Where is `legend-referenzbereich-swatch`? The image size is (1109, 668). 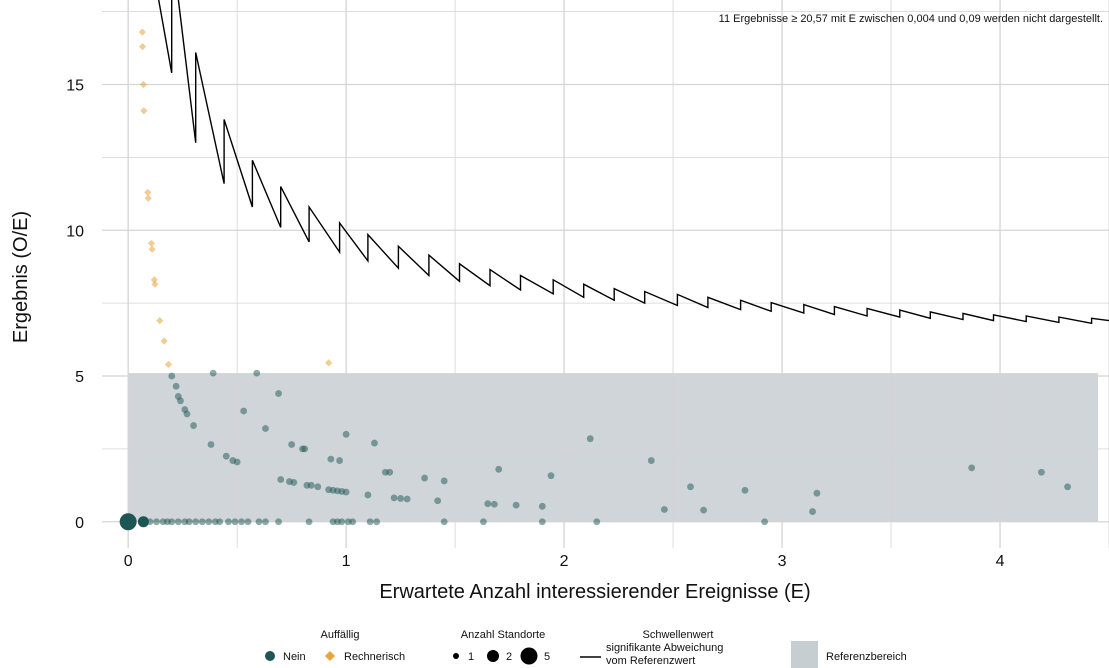 legend-referenzbereich-swatch is located at coordinates (804, 654).